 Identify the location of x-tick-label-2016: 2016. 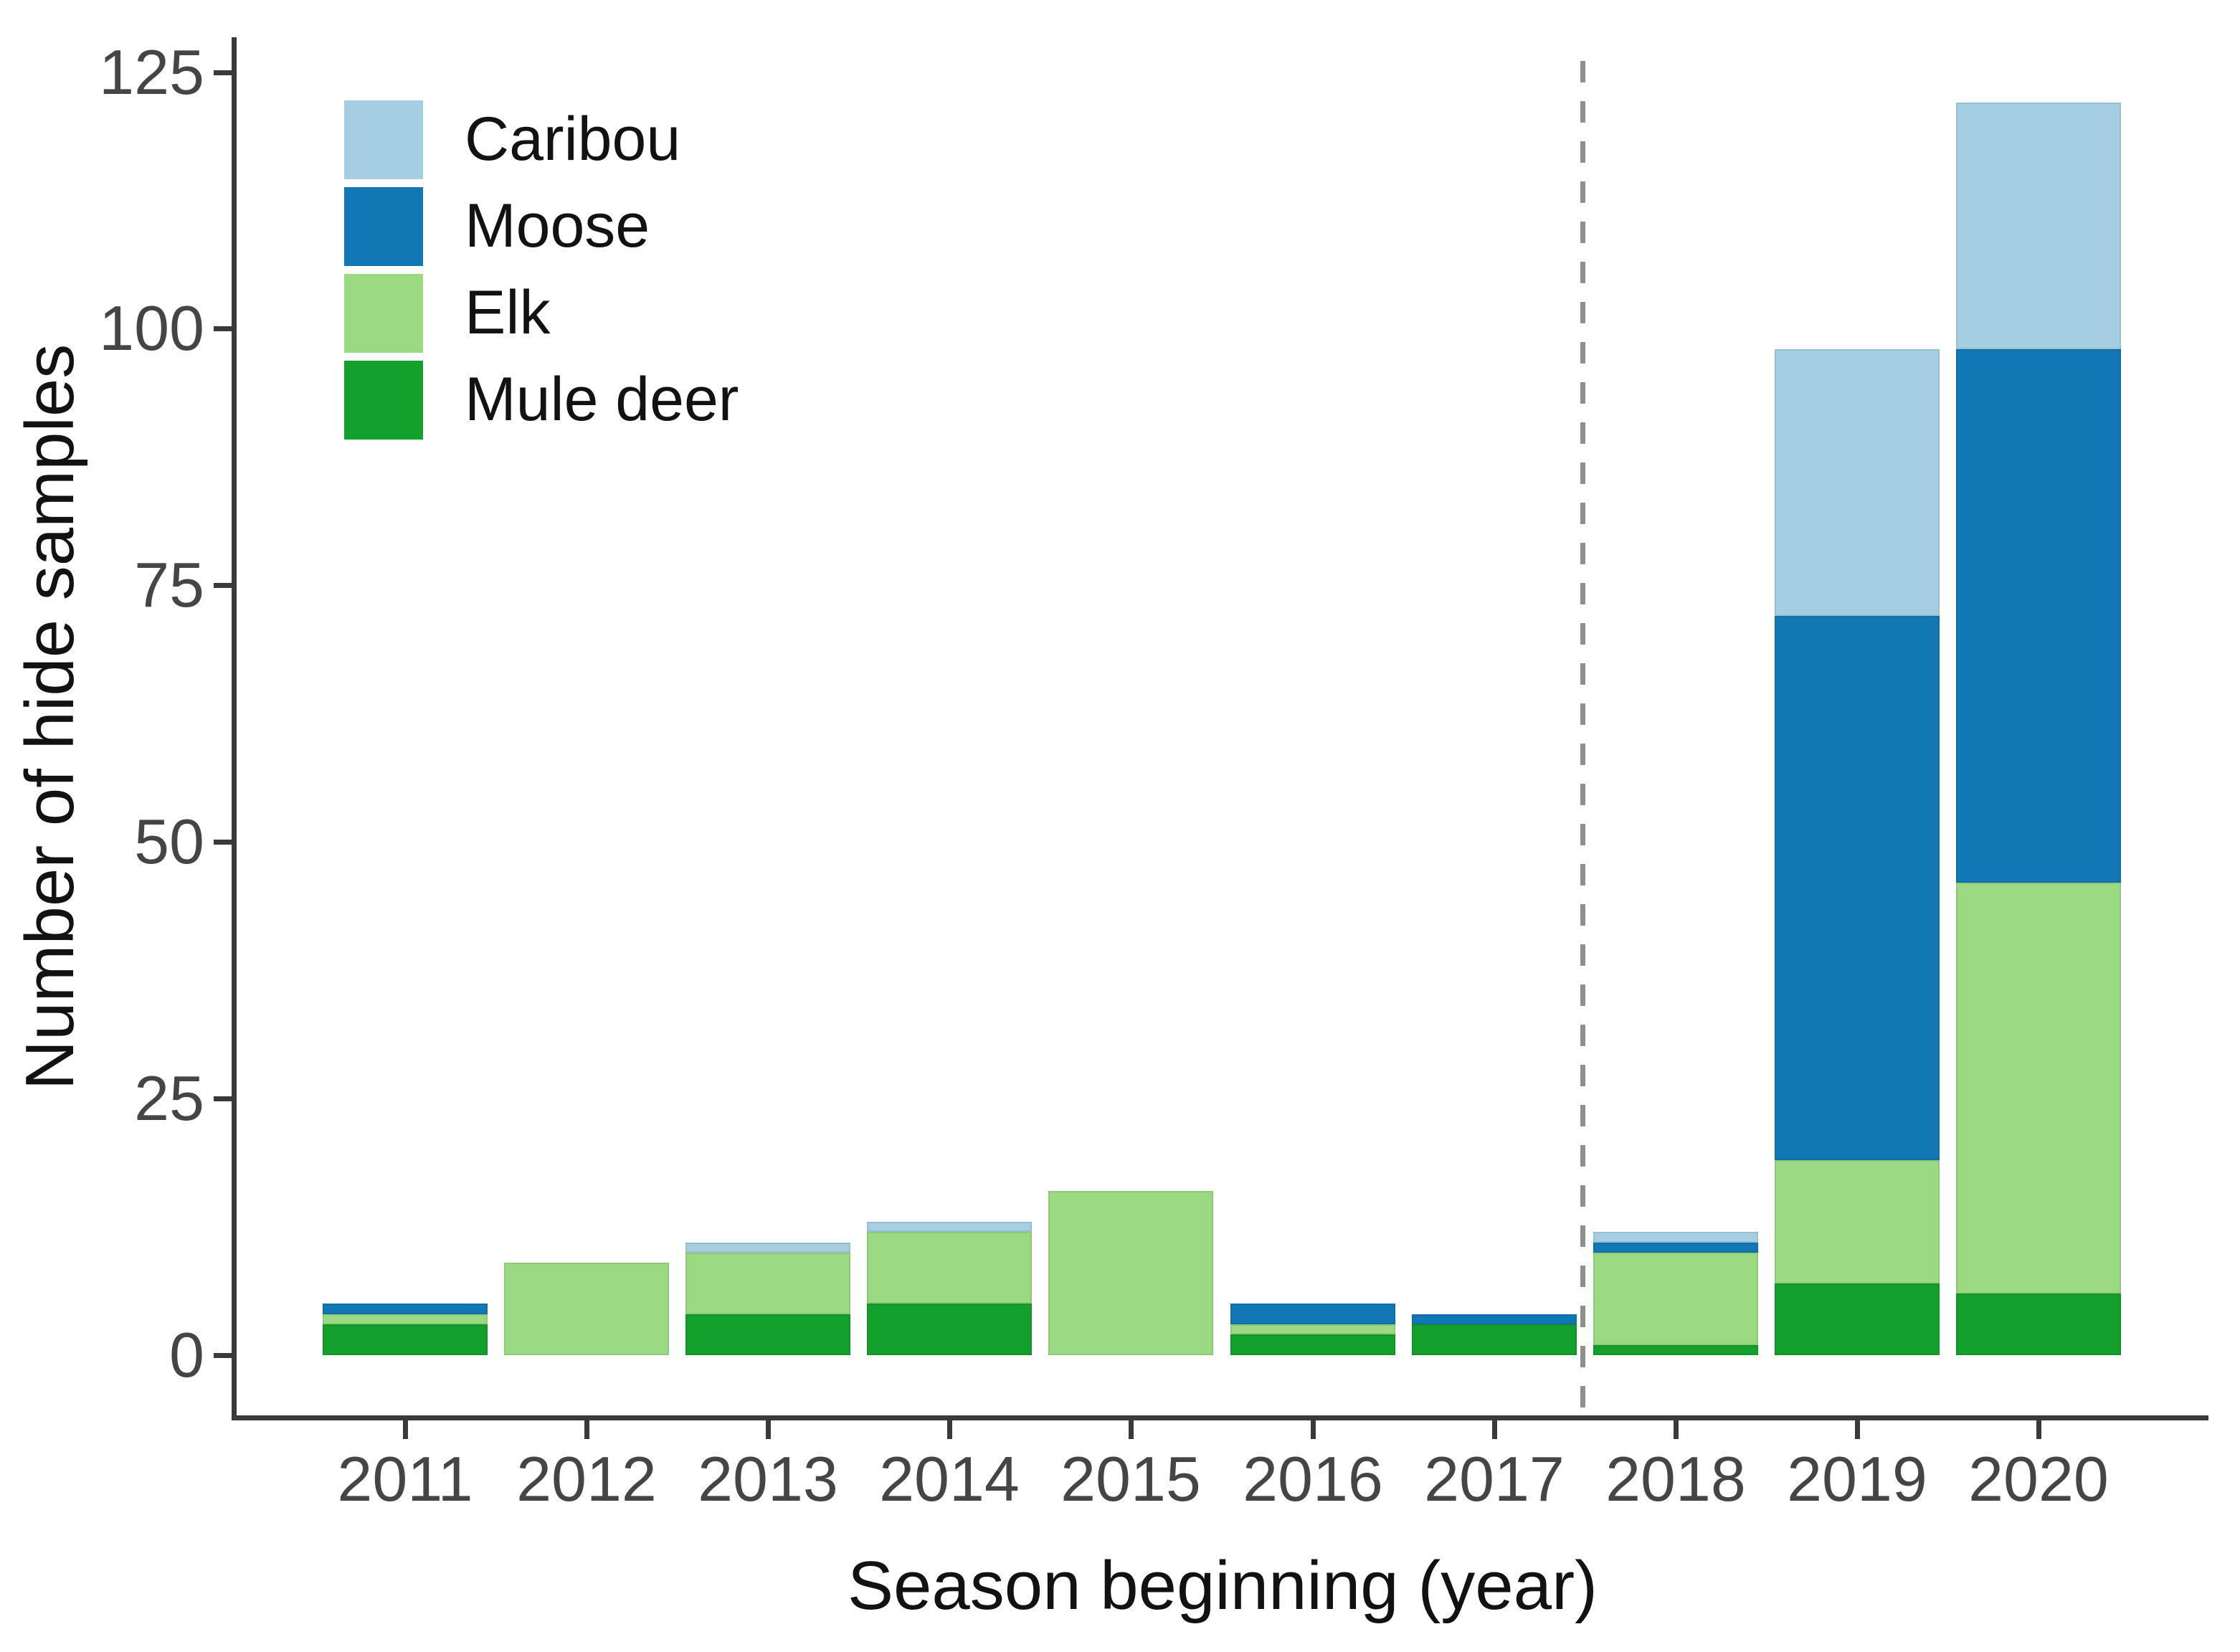
(1313, 1478).